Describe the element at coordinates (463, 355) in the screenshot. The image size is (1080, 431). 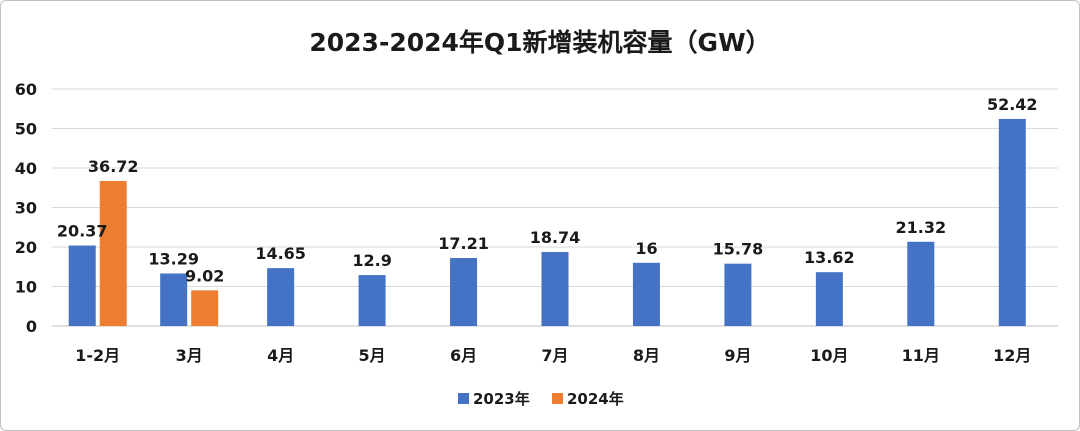
I see `x-tick-label: 6月` at that location.